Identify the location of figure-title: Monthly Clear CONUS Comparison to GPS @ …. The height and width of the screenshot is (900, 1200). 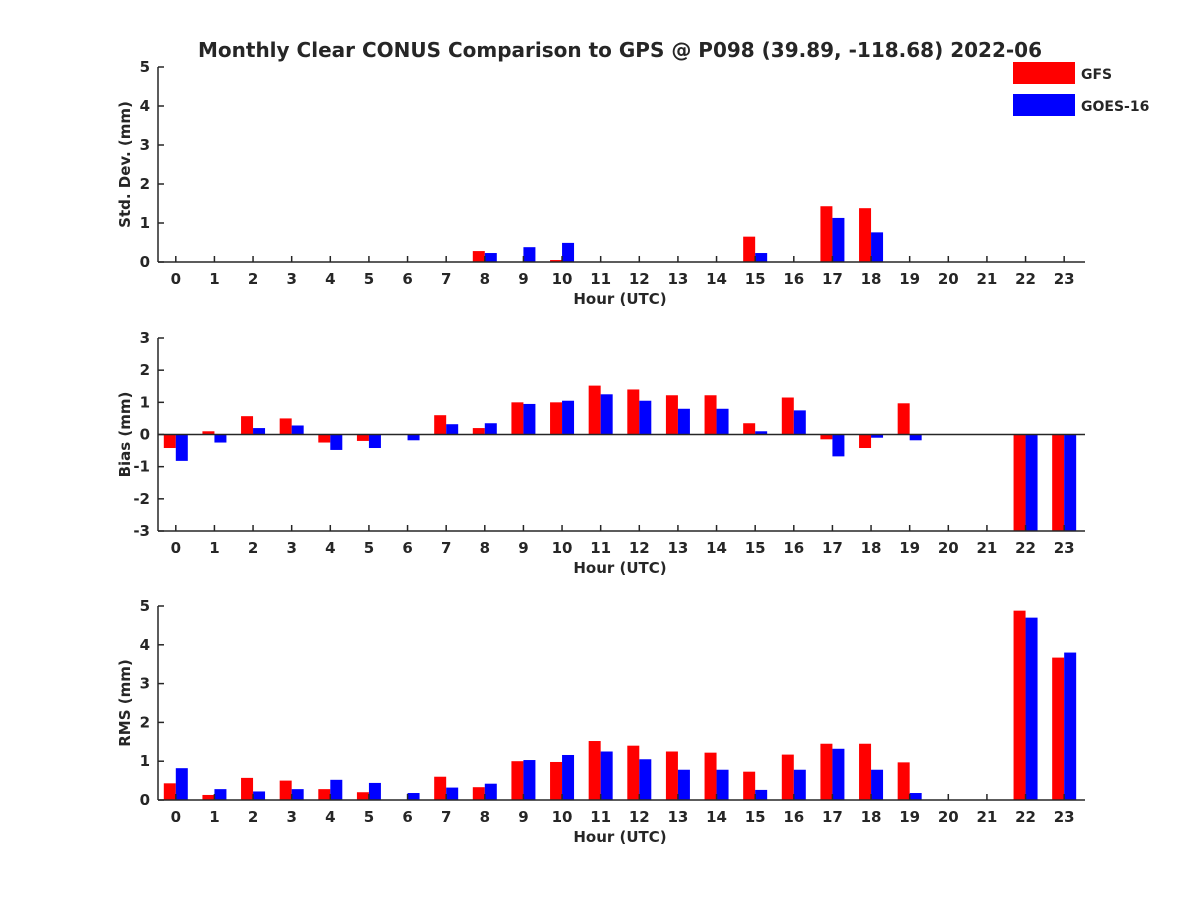
(620, 50).